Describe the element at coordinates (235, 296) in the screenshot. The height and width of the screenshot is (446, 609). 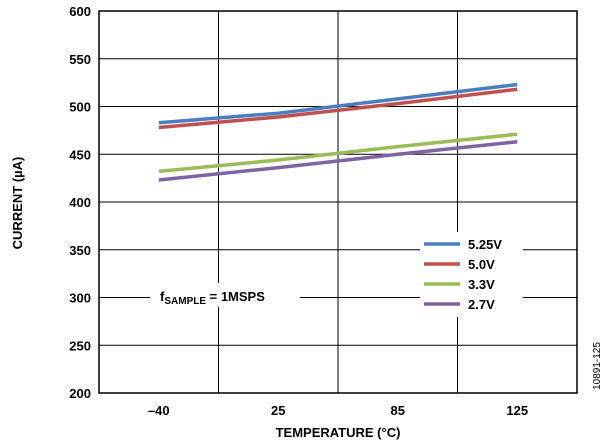
I see `annotation-suffix: = 1MSPS` at that location.